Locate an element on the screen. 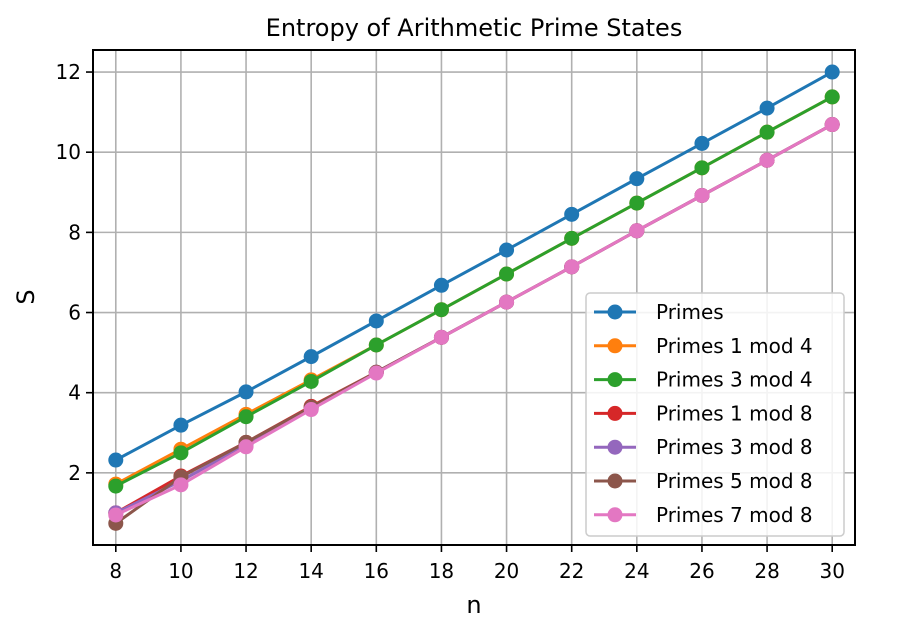 The height and width of the screenshot is (620, 914). y-tick-label: 12 is located at coordinates (68, 72).